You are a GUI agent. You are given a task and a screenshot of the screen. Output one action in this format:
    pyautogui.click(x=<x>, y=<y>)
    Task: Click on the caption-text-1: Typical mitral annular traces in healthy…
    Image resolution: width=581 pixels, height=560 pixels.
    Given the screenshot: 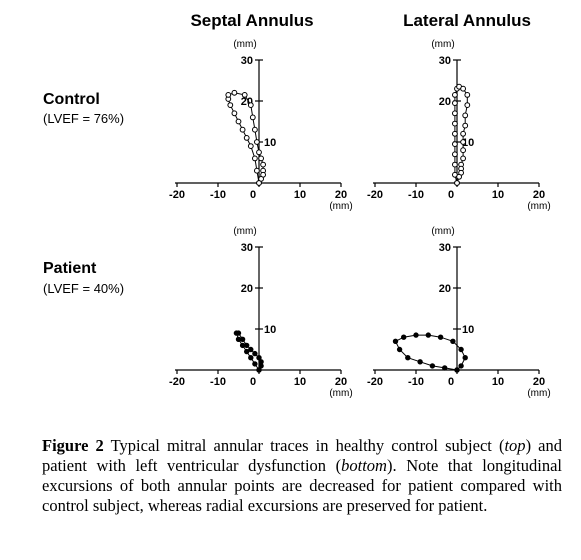 What is the action you would take?
    pyautogui.click(x=304, y=445)
    